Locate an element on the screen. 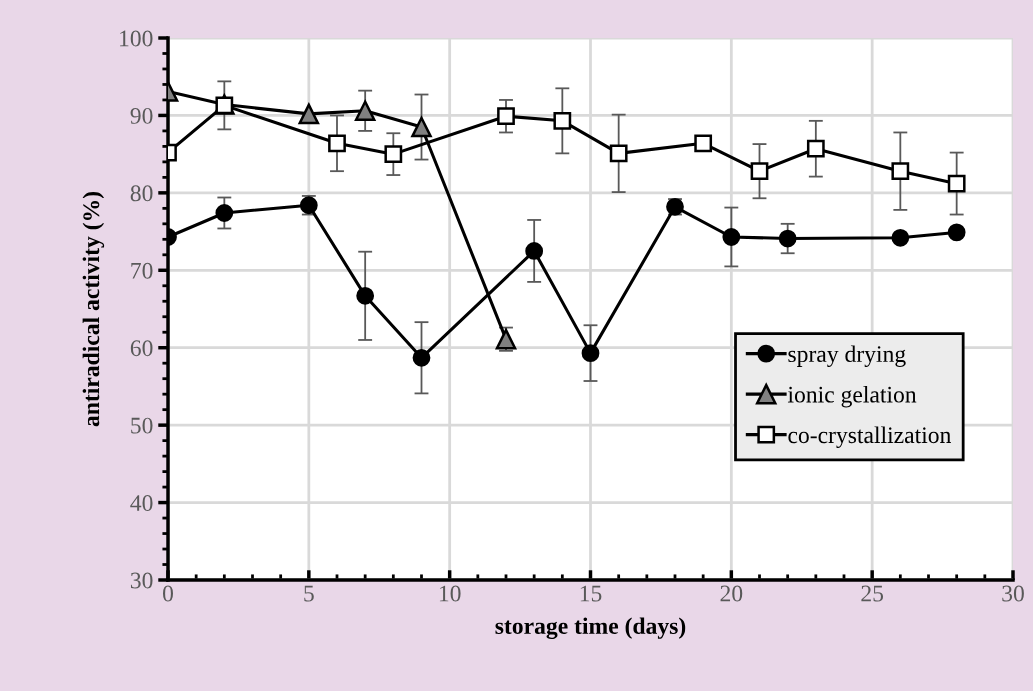 The height and width of the screenshot is (691, 1033). x-tick-label: 5 is located at coordinates (309, 593).